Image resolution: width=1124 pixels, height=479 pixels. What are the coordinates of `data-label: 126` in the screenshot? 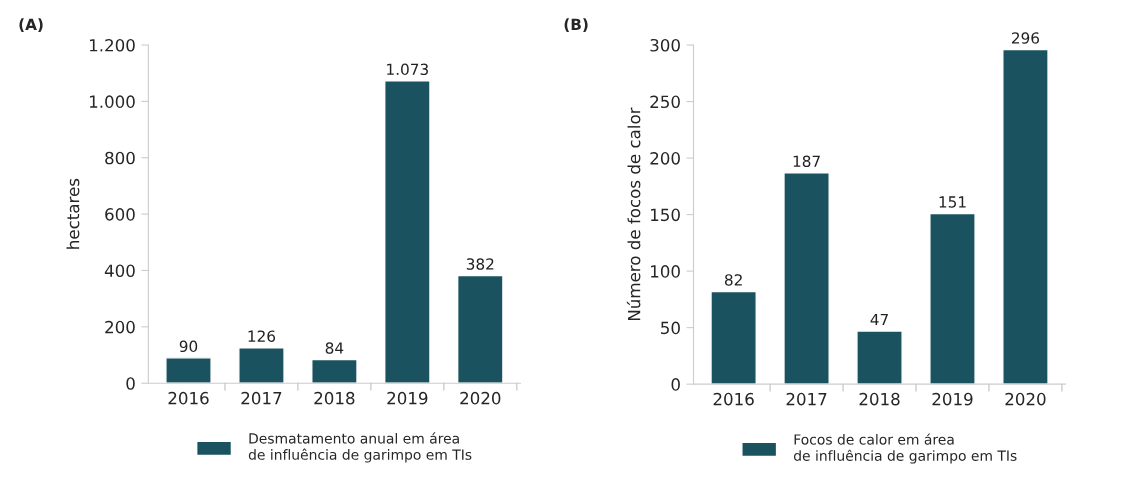 It's located at (262, 336).